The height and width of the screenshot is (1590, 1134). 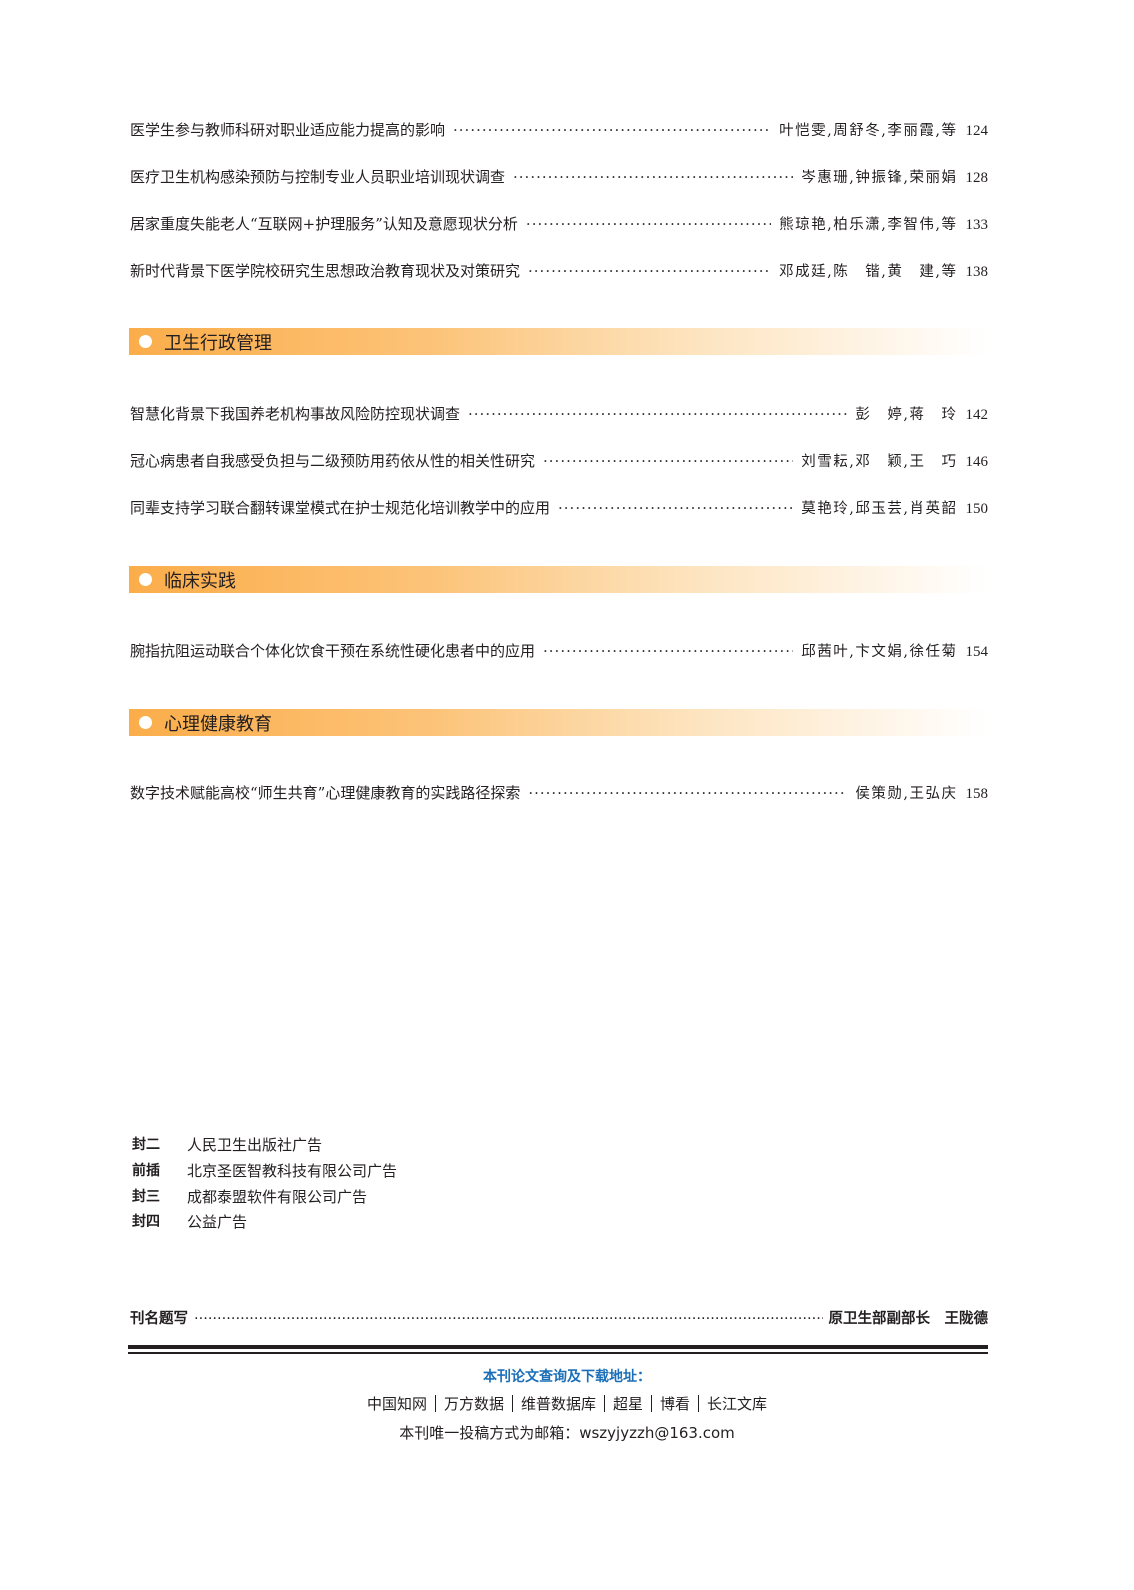 I want to click on toc-entry: 医学生参与教师科研对职业适应能力提高的影响 叶恺雯,周舒冬,李丽霞,等 124, so click(x=559, y=130).